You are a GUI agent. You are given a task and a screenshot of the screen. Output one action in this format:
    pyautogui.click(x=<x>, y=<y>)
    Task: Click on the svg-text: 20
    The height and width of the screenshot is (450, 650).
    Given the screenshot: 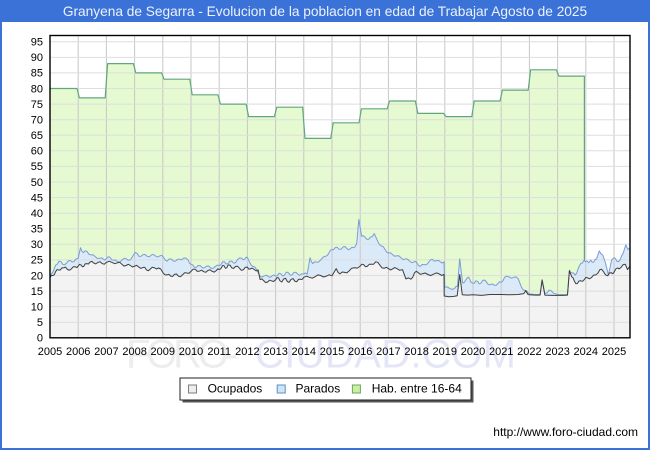 What is the action you would take?
    pyautogui.click(x=37, y=276)
    